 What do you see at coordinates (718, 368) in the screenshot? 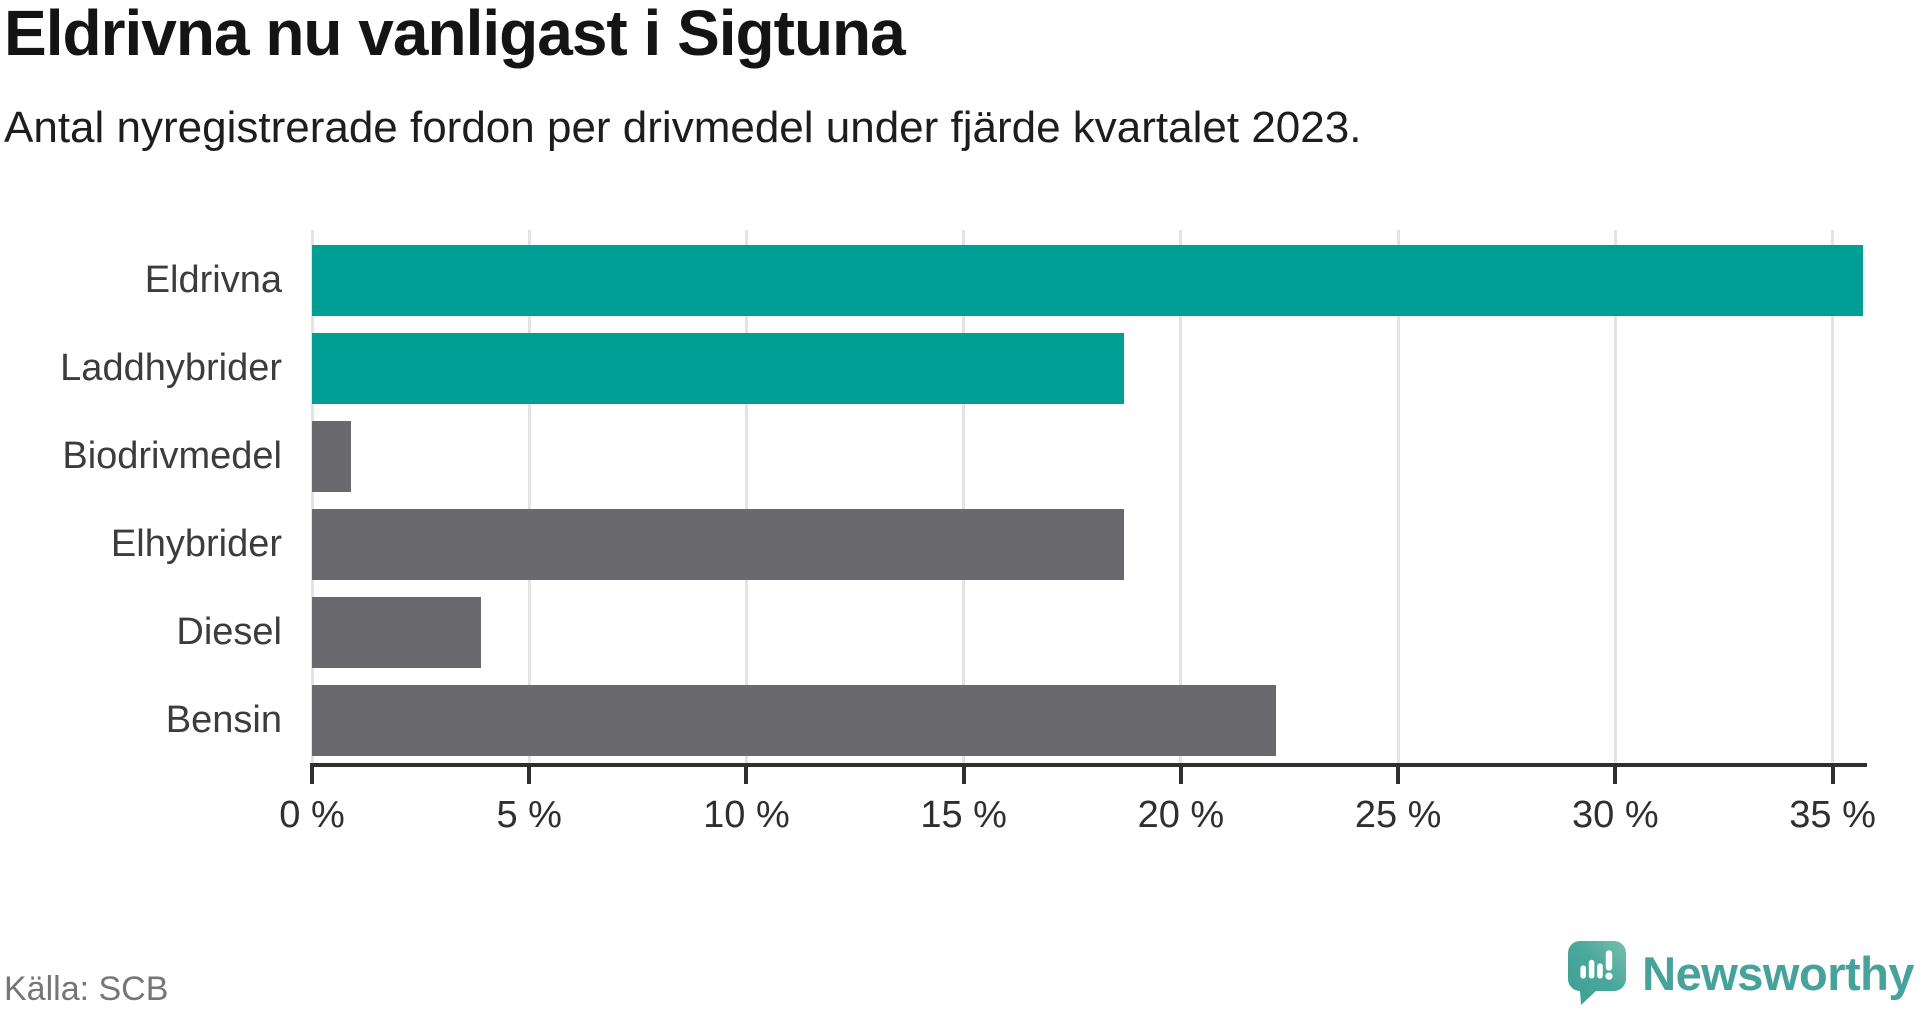
I see `bar-laddhybrider` at bounding box center [718, 368].